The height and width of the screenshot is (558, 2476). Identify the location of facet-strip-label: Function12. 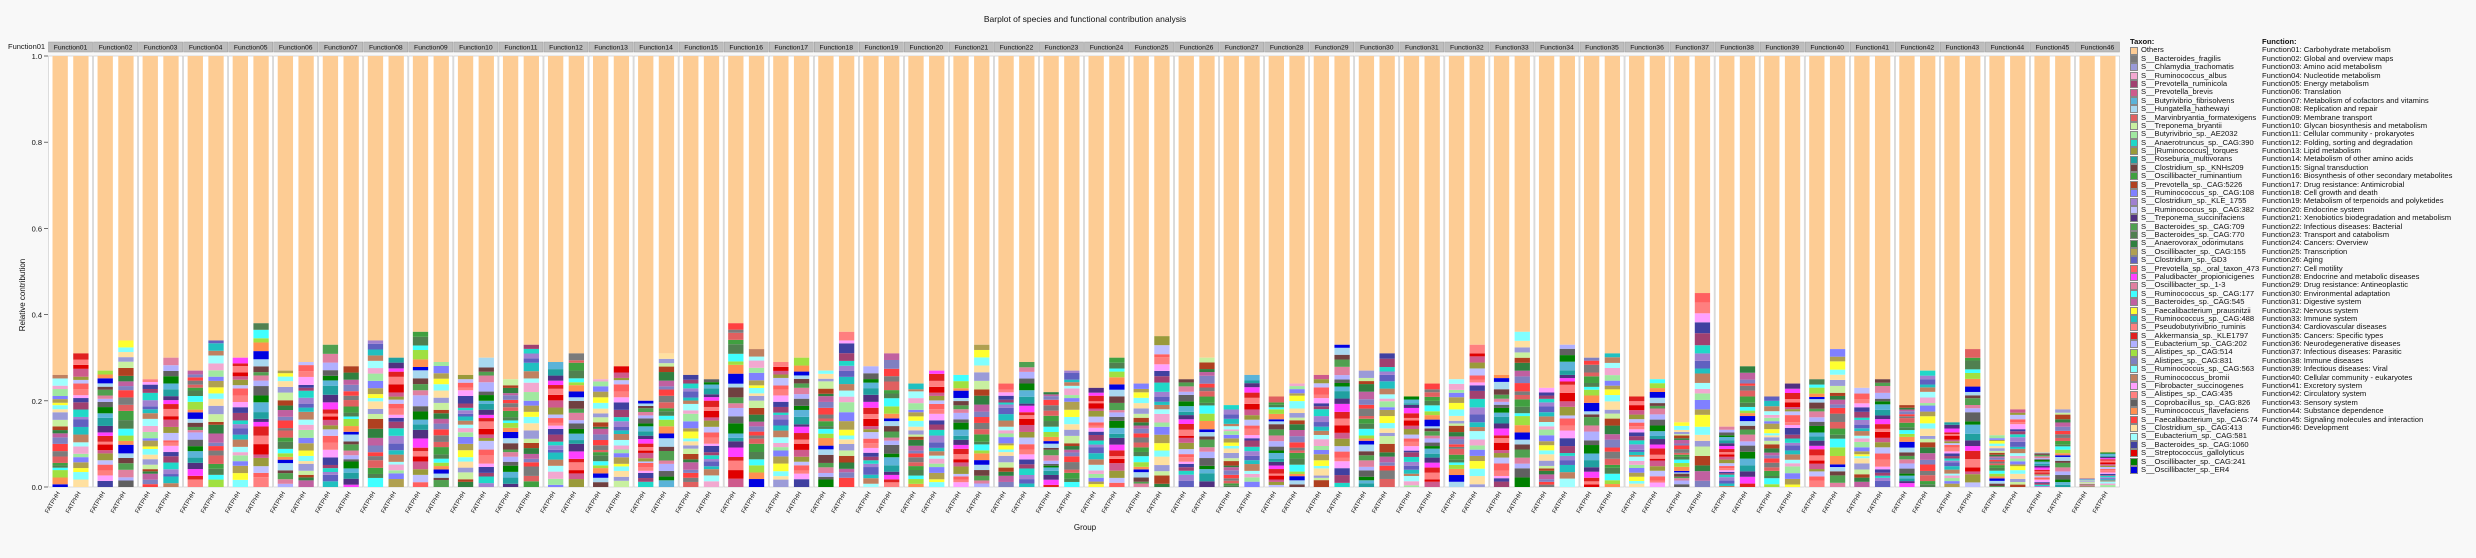
(566, 48).